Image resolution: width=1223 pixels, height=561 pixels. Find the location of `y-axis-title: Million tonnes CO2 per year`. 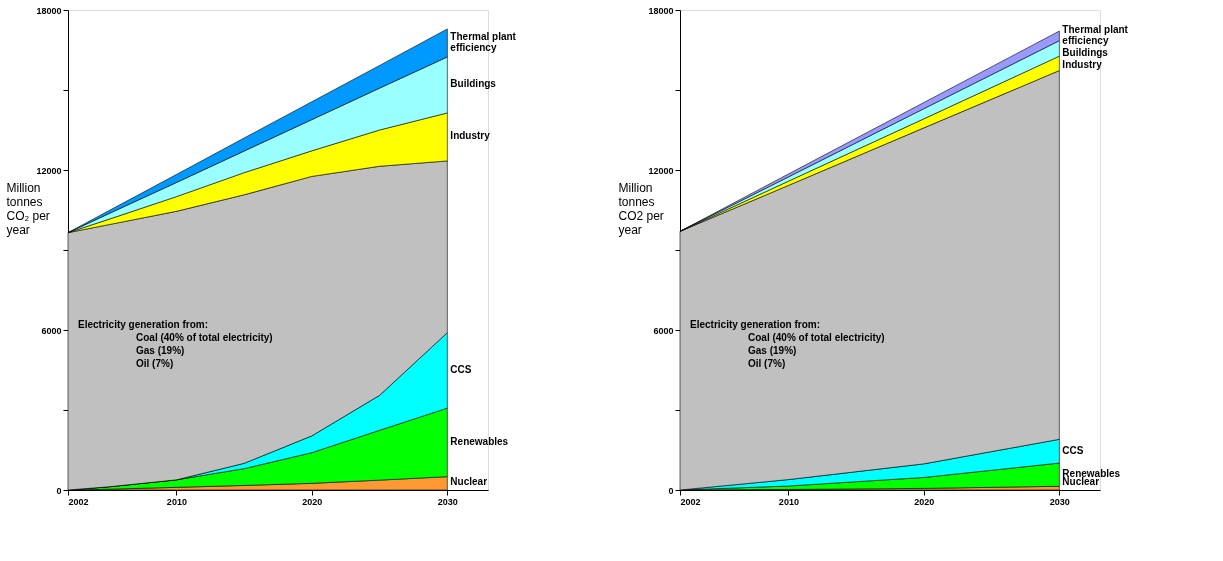

y-axis-title: Million tonnes CO2 per year is located at coordinates (641, 209).